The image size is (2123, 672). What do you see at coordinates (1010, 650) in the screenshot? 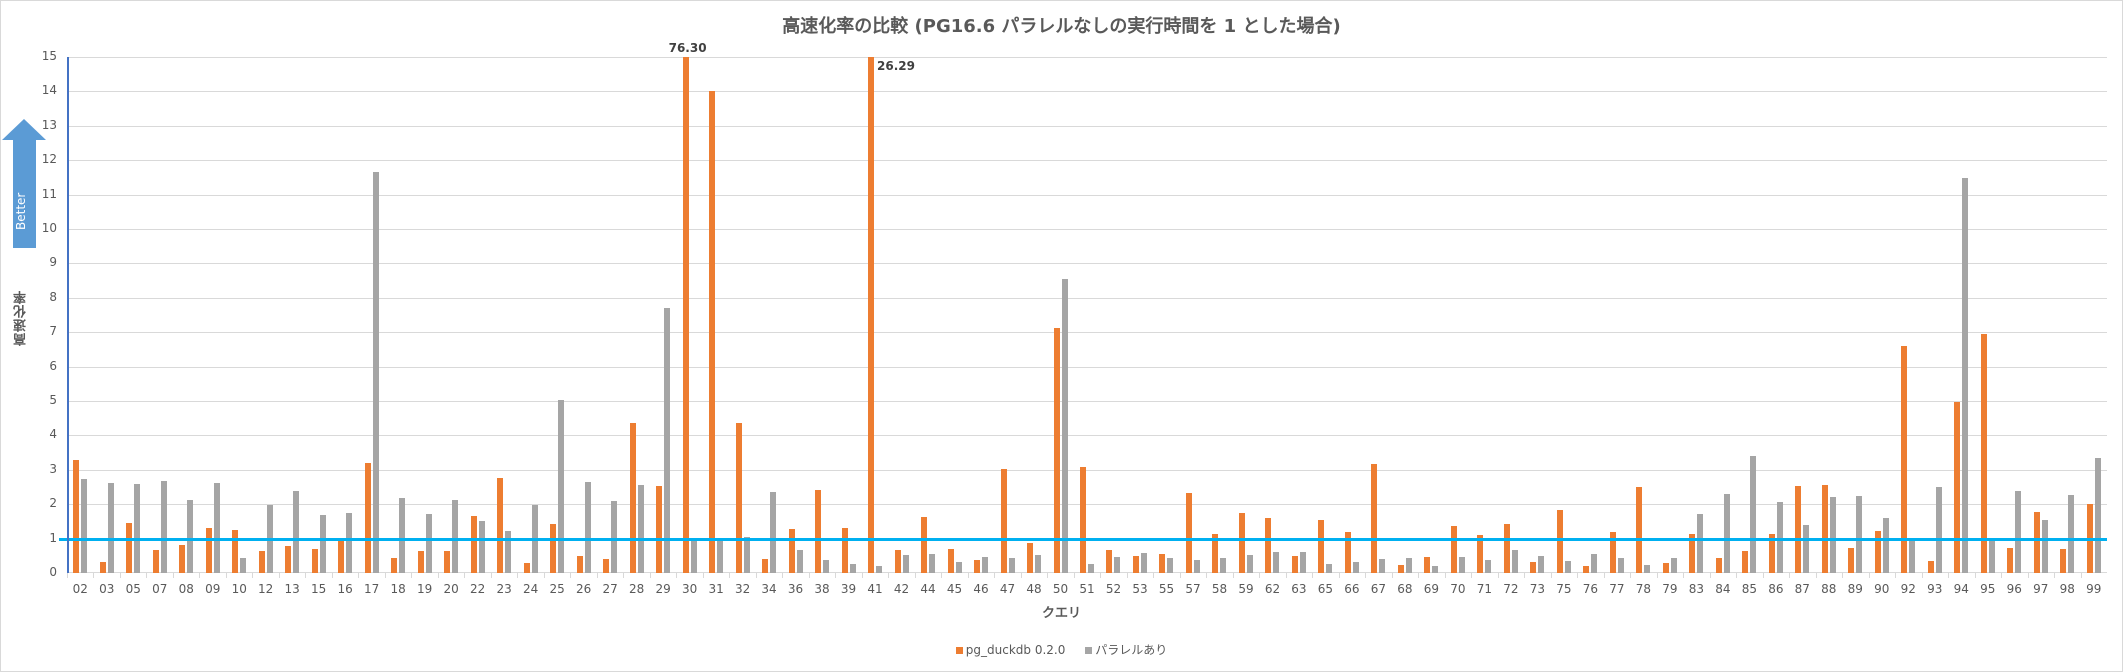
I see `legend-item-pg-duckdb: pg_duckdb 0.2.0` at bounding box center [1010, 650].